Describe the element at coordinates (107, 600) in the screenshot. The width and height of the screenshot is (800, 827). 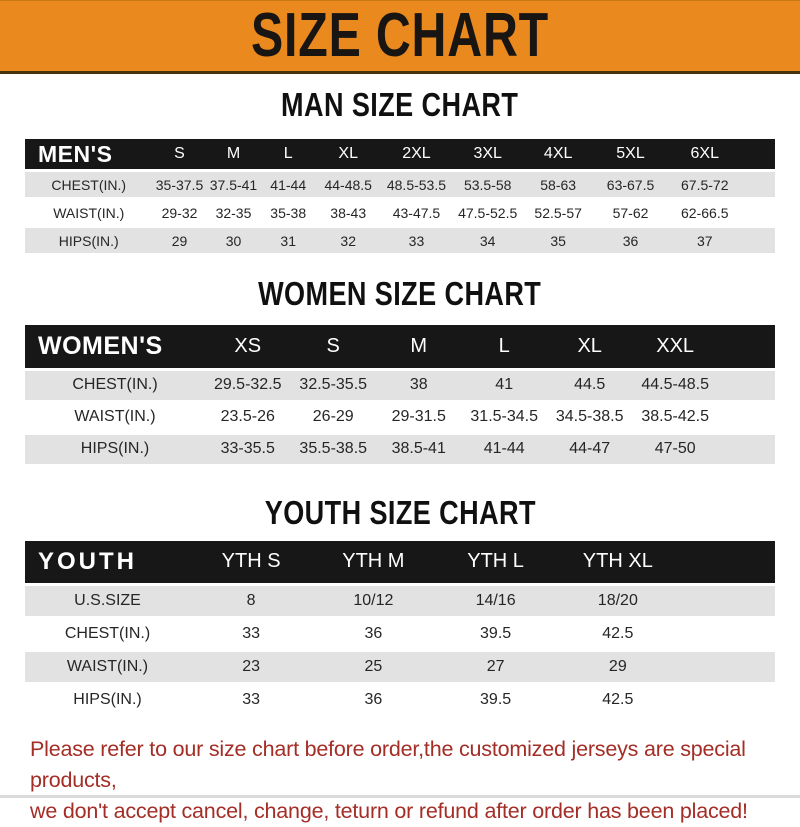
I see `row-label: U.S.SIZE` at that location.